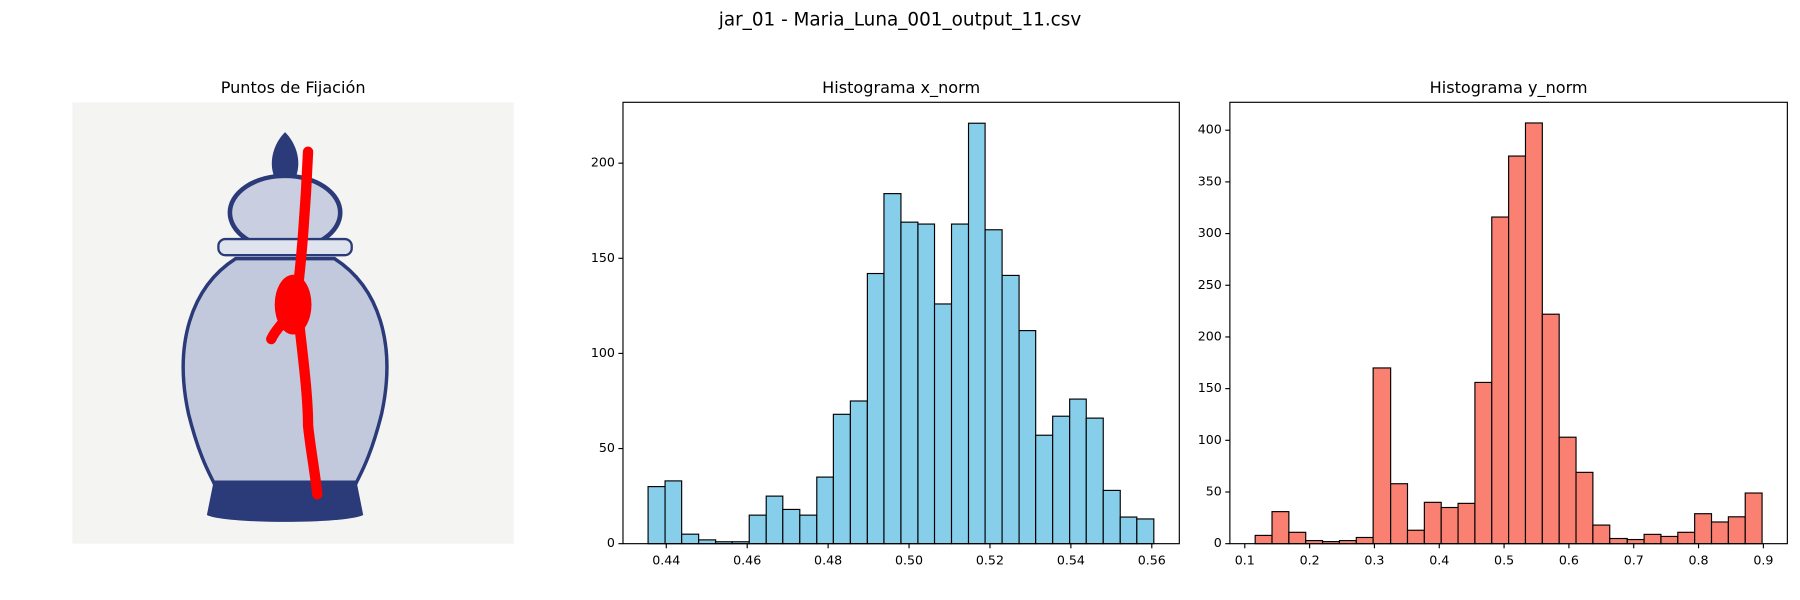  Describe the element at coordinates (747, 559) in the screenshot. I see `x-tick-label: 0.46` at that location.